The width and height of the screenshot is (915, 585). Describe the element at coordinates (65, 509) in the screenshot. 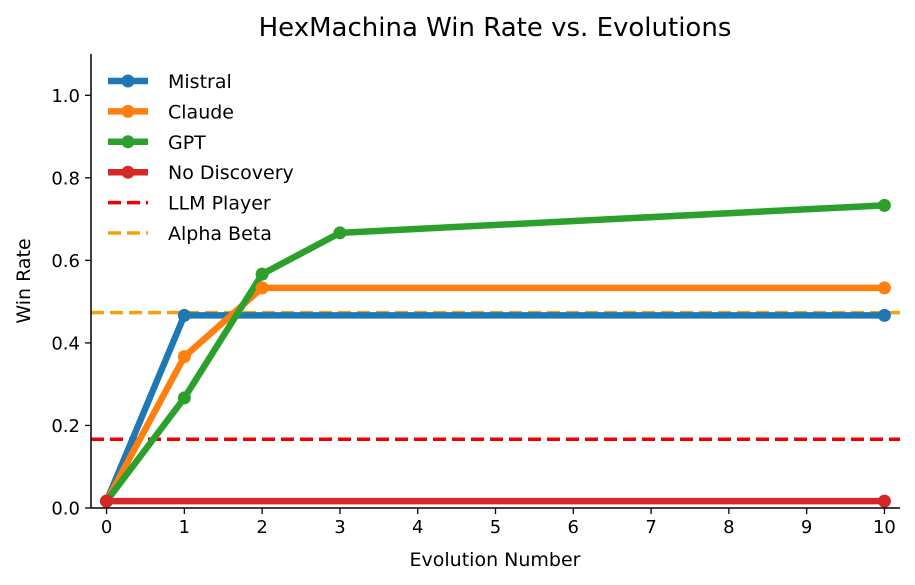

I see `y-tick-label: 0.0` at that location.